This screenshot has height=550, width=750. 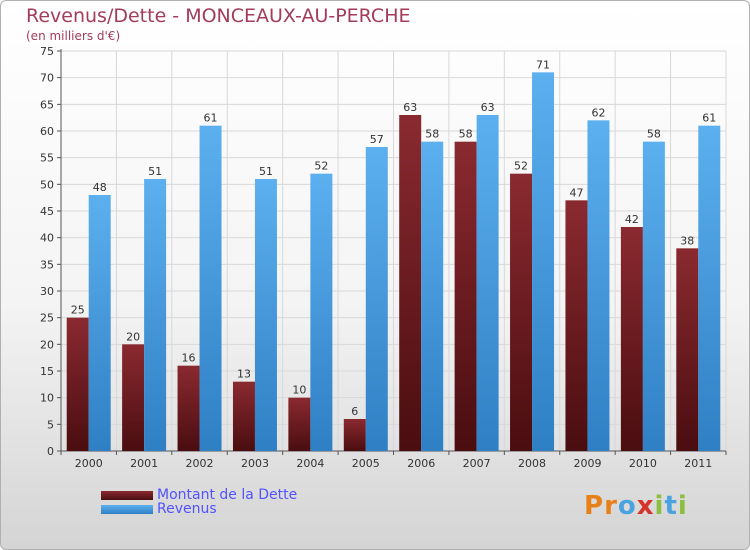 What do you see at coordinates (189, 358) in the screenshot?
I see `value-label-bar-debt-2002: 16` at bounding box center [189, 358].